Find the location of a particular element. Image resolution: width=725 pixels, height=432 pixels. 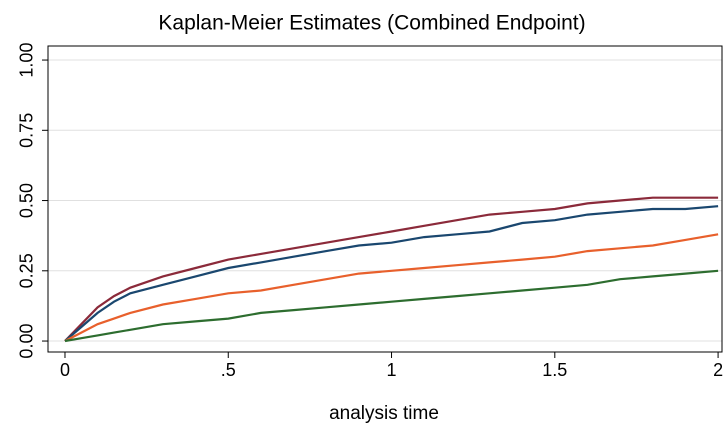

y-tick-label: 0.00 is located at coordinates (27, 341).